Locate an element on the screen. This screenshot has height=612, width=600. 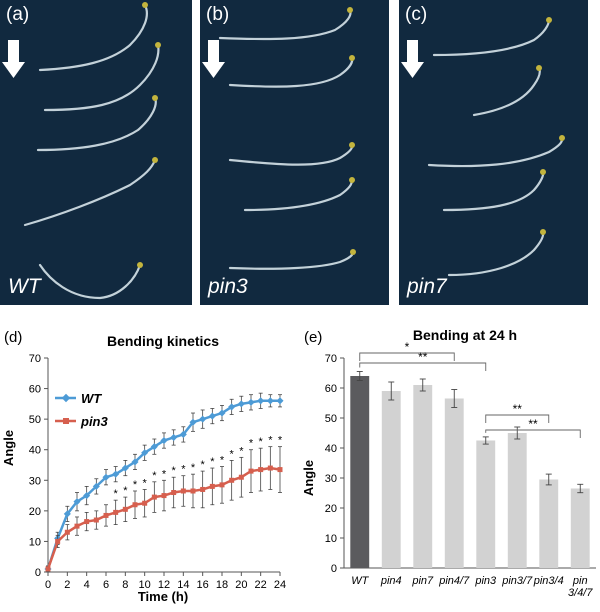
x-tick-label: 2 is located at coordinates (67, 585).